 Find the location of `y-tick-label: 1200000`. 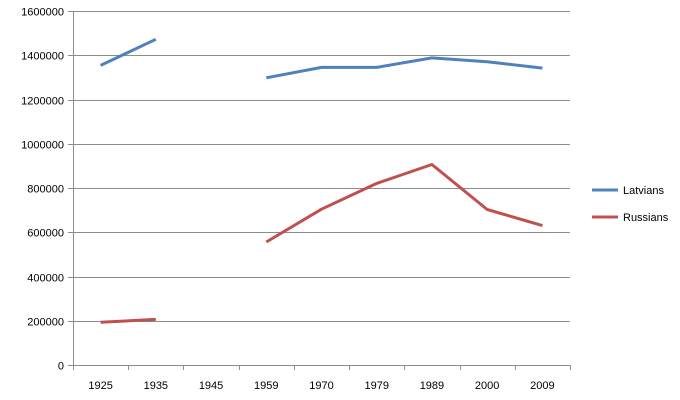

y-tick-label: 1200000 is located at coordinates (42, 102).